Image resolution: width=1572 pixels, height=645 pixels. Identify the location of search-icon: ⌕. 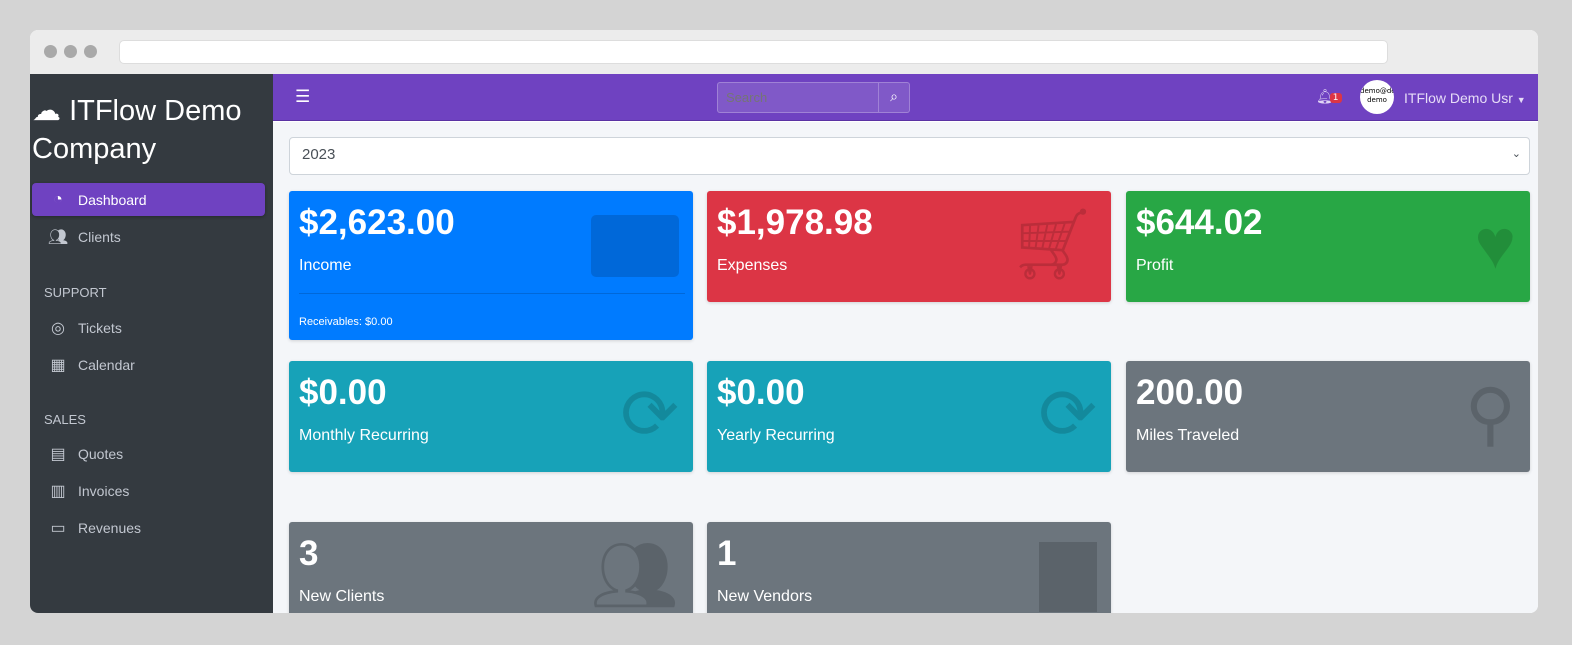
(894, 97).